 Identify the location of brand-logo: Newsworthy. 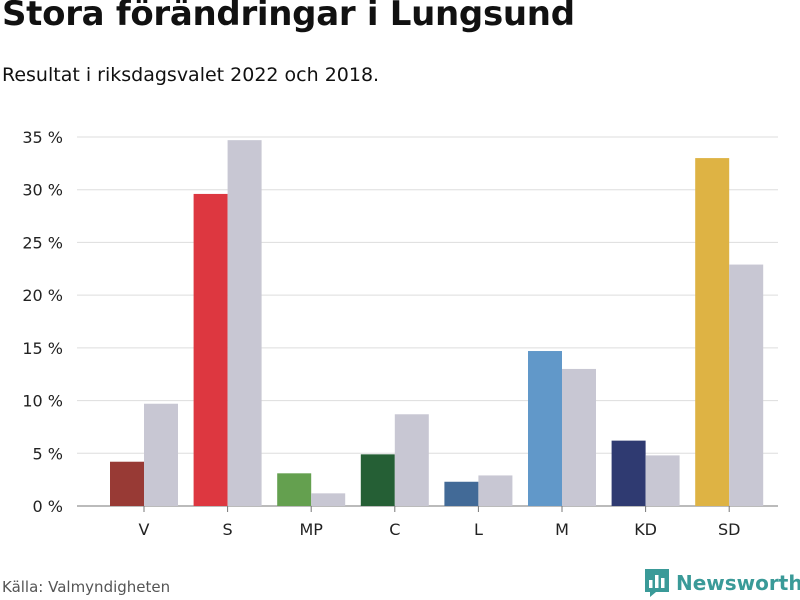
(722, 583).